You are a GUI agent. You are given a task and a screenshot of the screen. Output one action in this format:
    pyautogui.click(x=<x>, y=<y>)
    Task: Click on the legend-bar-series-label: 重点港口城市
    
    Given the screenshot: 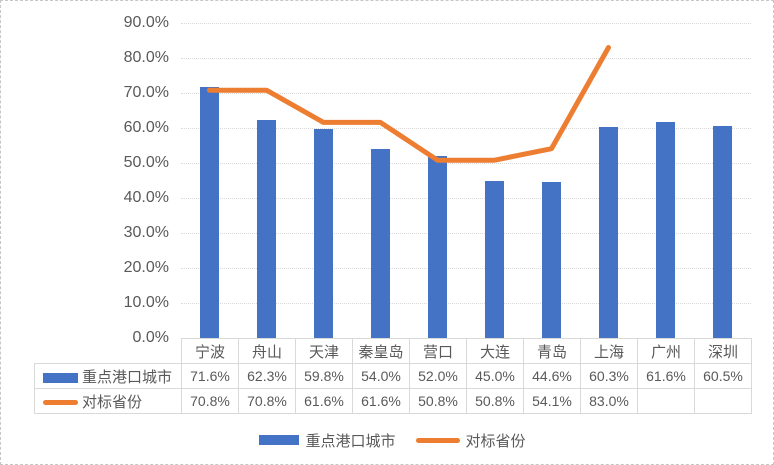 What is the action you would take?
    pyautogui.click(x=350, y=441)
    